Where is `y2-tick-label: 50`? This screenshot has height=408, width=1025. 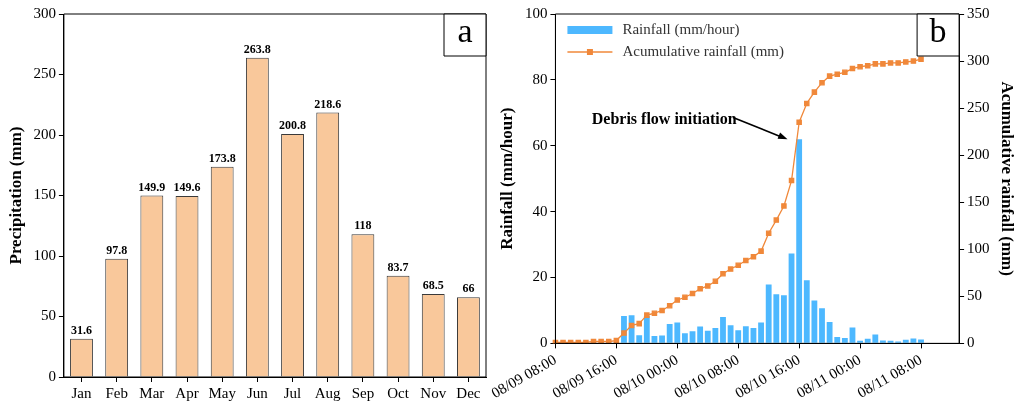 y2-tick-label: 50 is located at coordinates (975, 295).